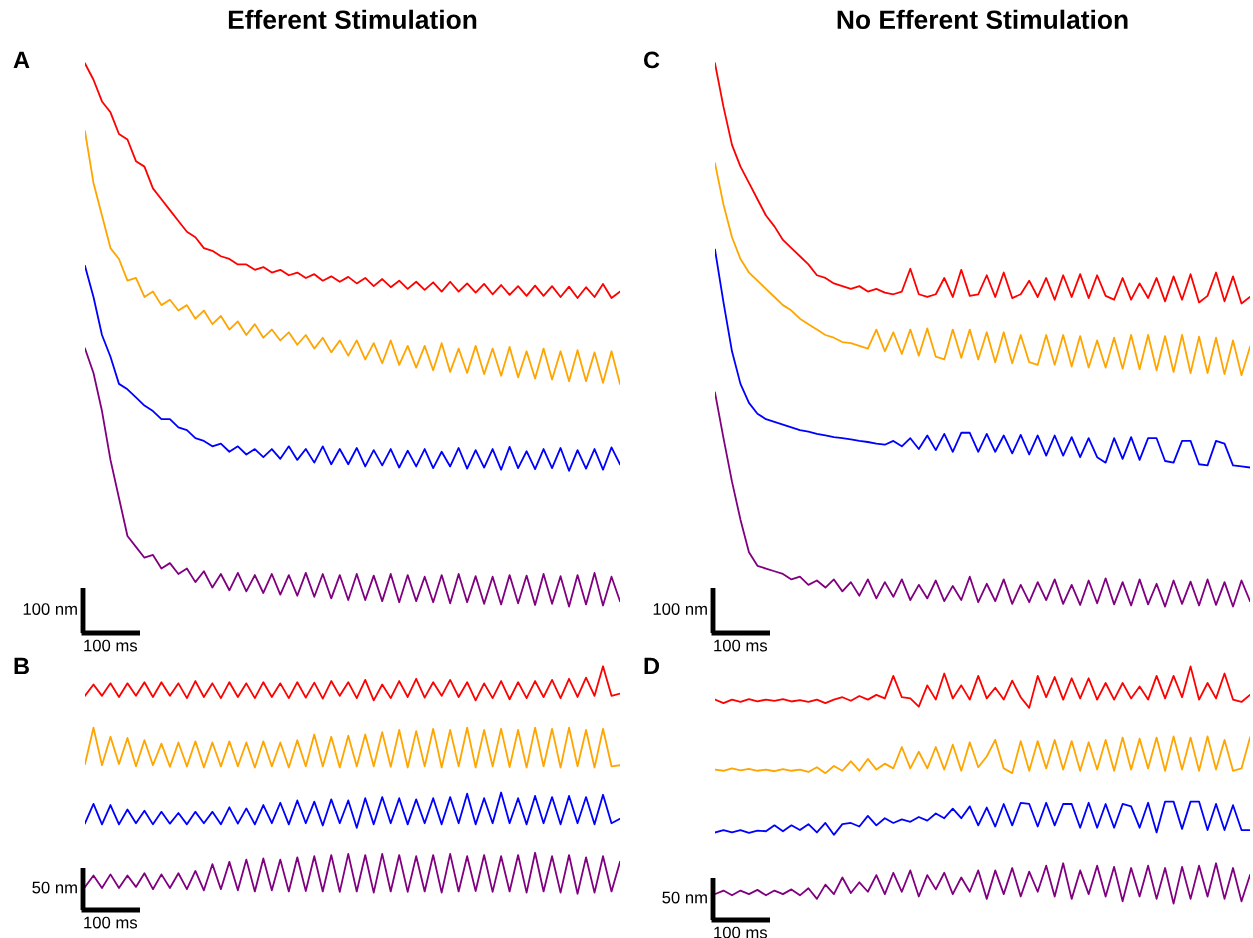 This screenshot has height=938, width=1253. Describe the element at coordinates (982, 19) in the screenshot. I see `chart-title: No Efferent Stimulation` at that location.